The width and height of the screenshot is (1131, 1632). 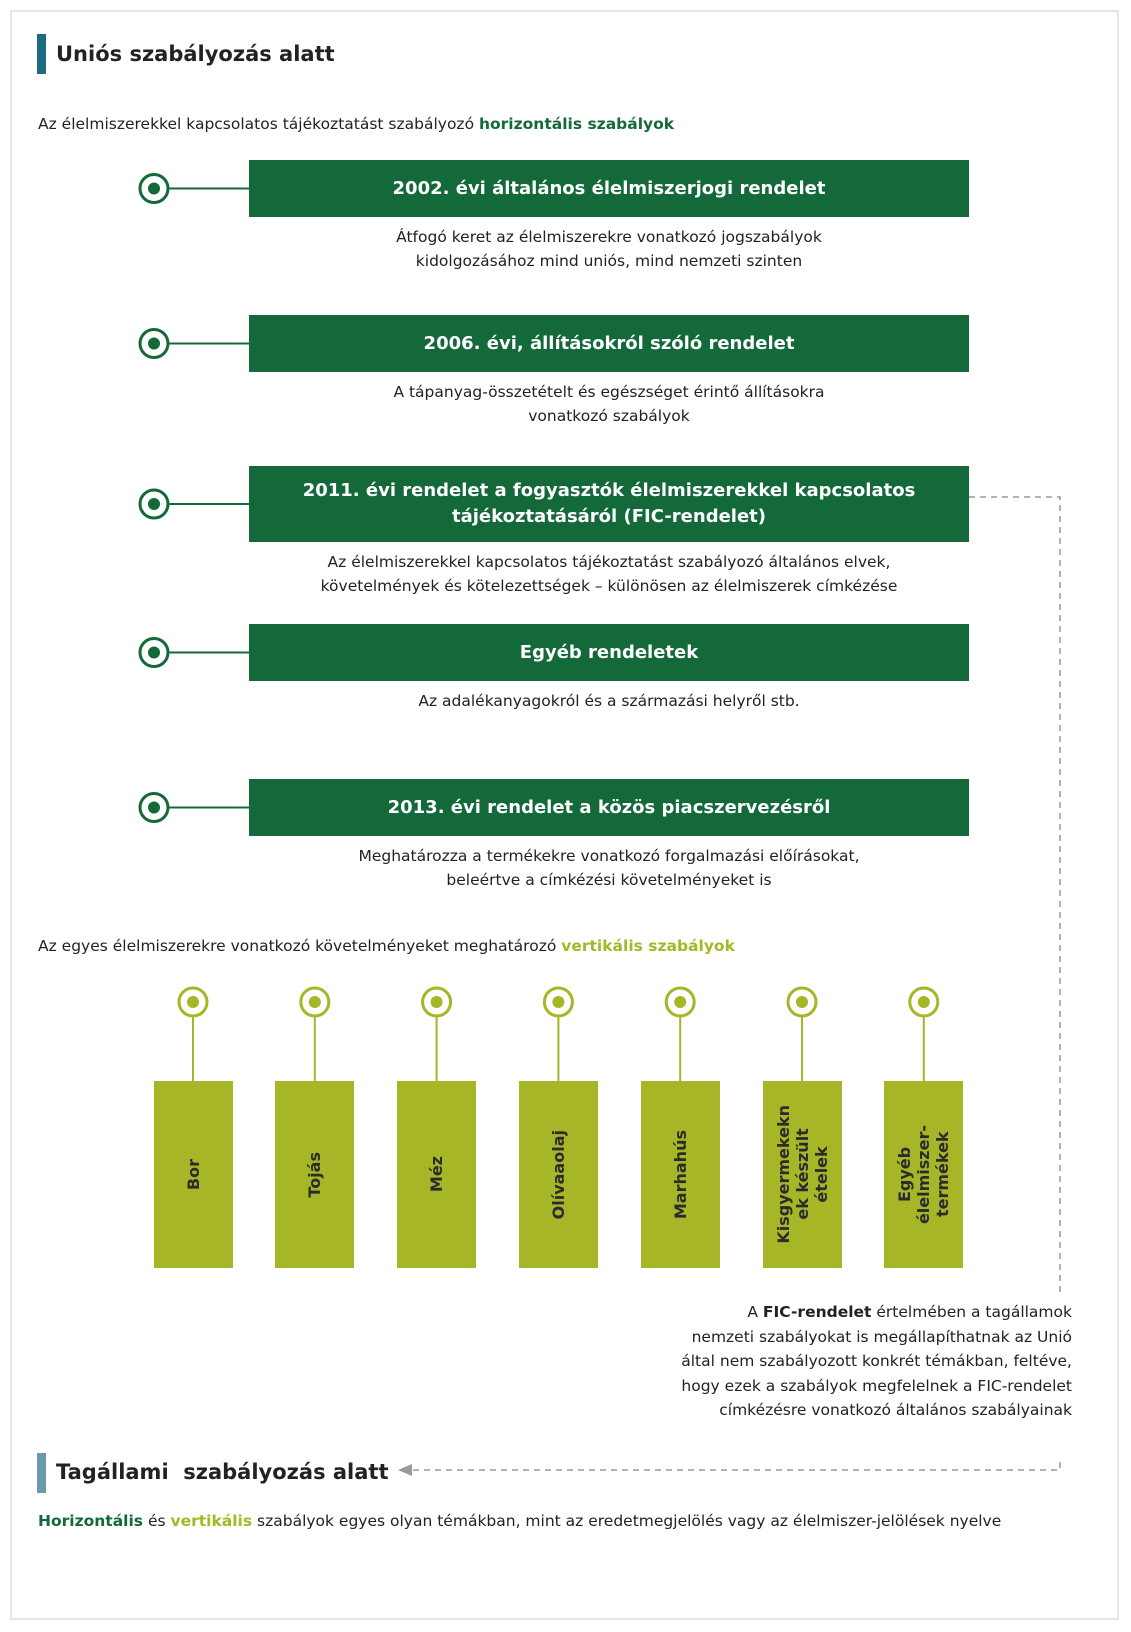 What do you see at coordinates (608, 516) in the screenshot?
I see `regulation-title: tájékoztatásáról (FIC-rendelet)` at bounding box center [608, 516].